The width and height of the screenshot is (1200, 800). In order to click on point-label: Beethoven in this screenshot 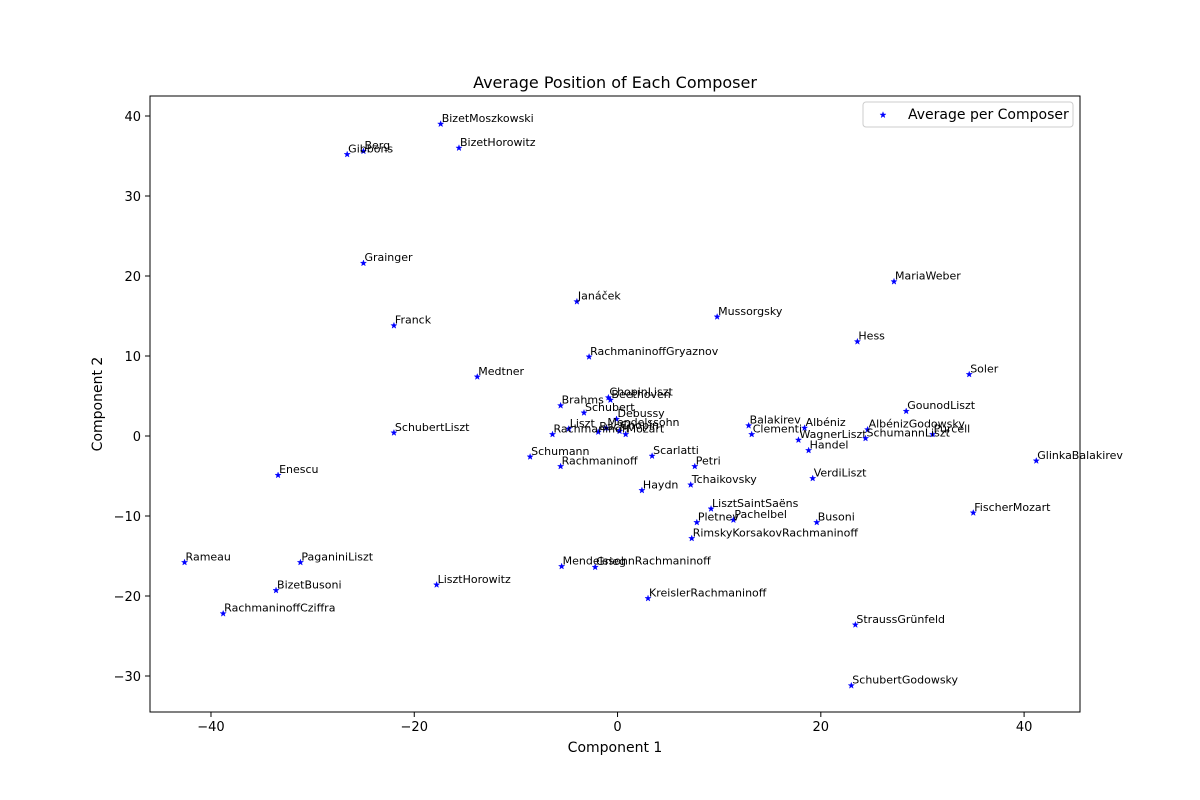, I will do `click(640, 394)`.